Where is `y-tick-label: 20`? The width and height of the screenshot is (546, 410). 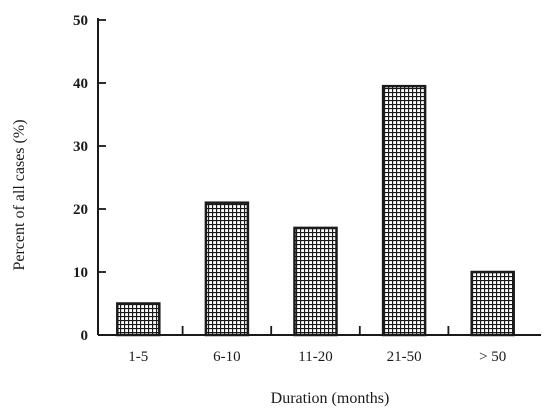 y-tick-label: 20 is located at coordinates (80, 210).